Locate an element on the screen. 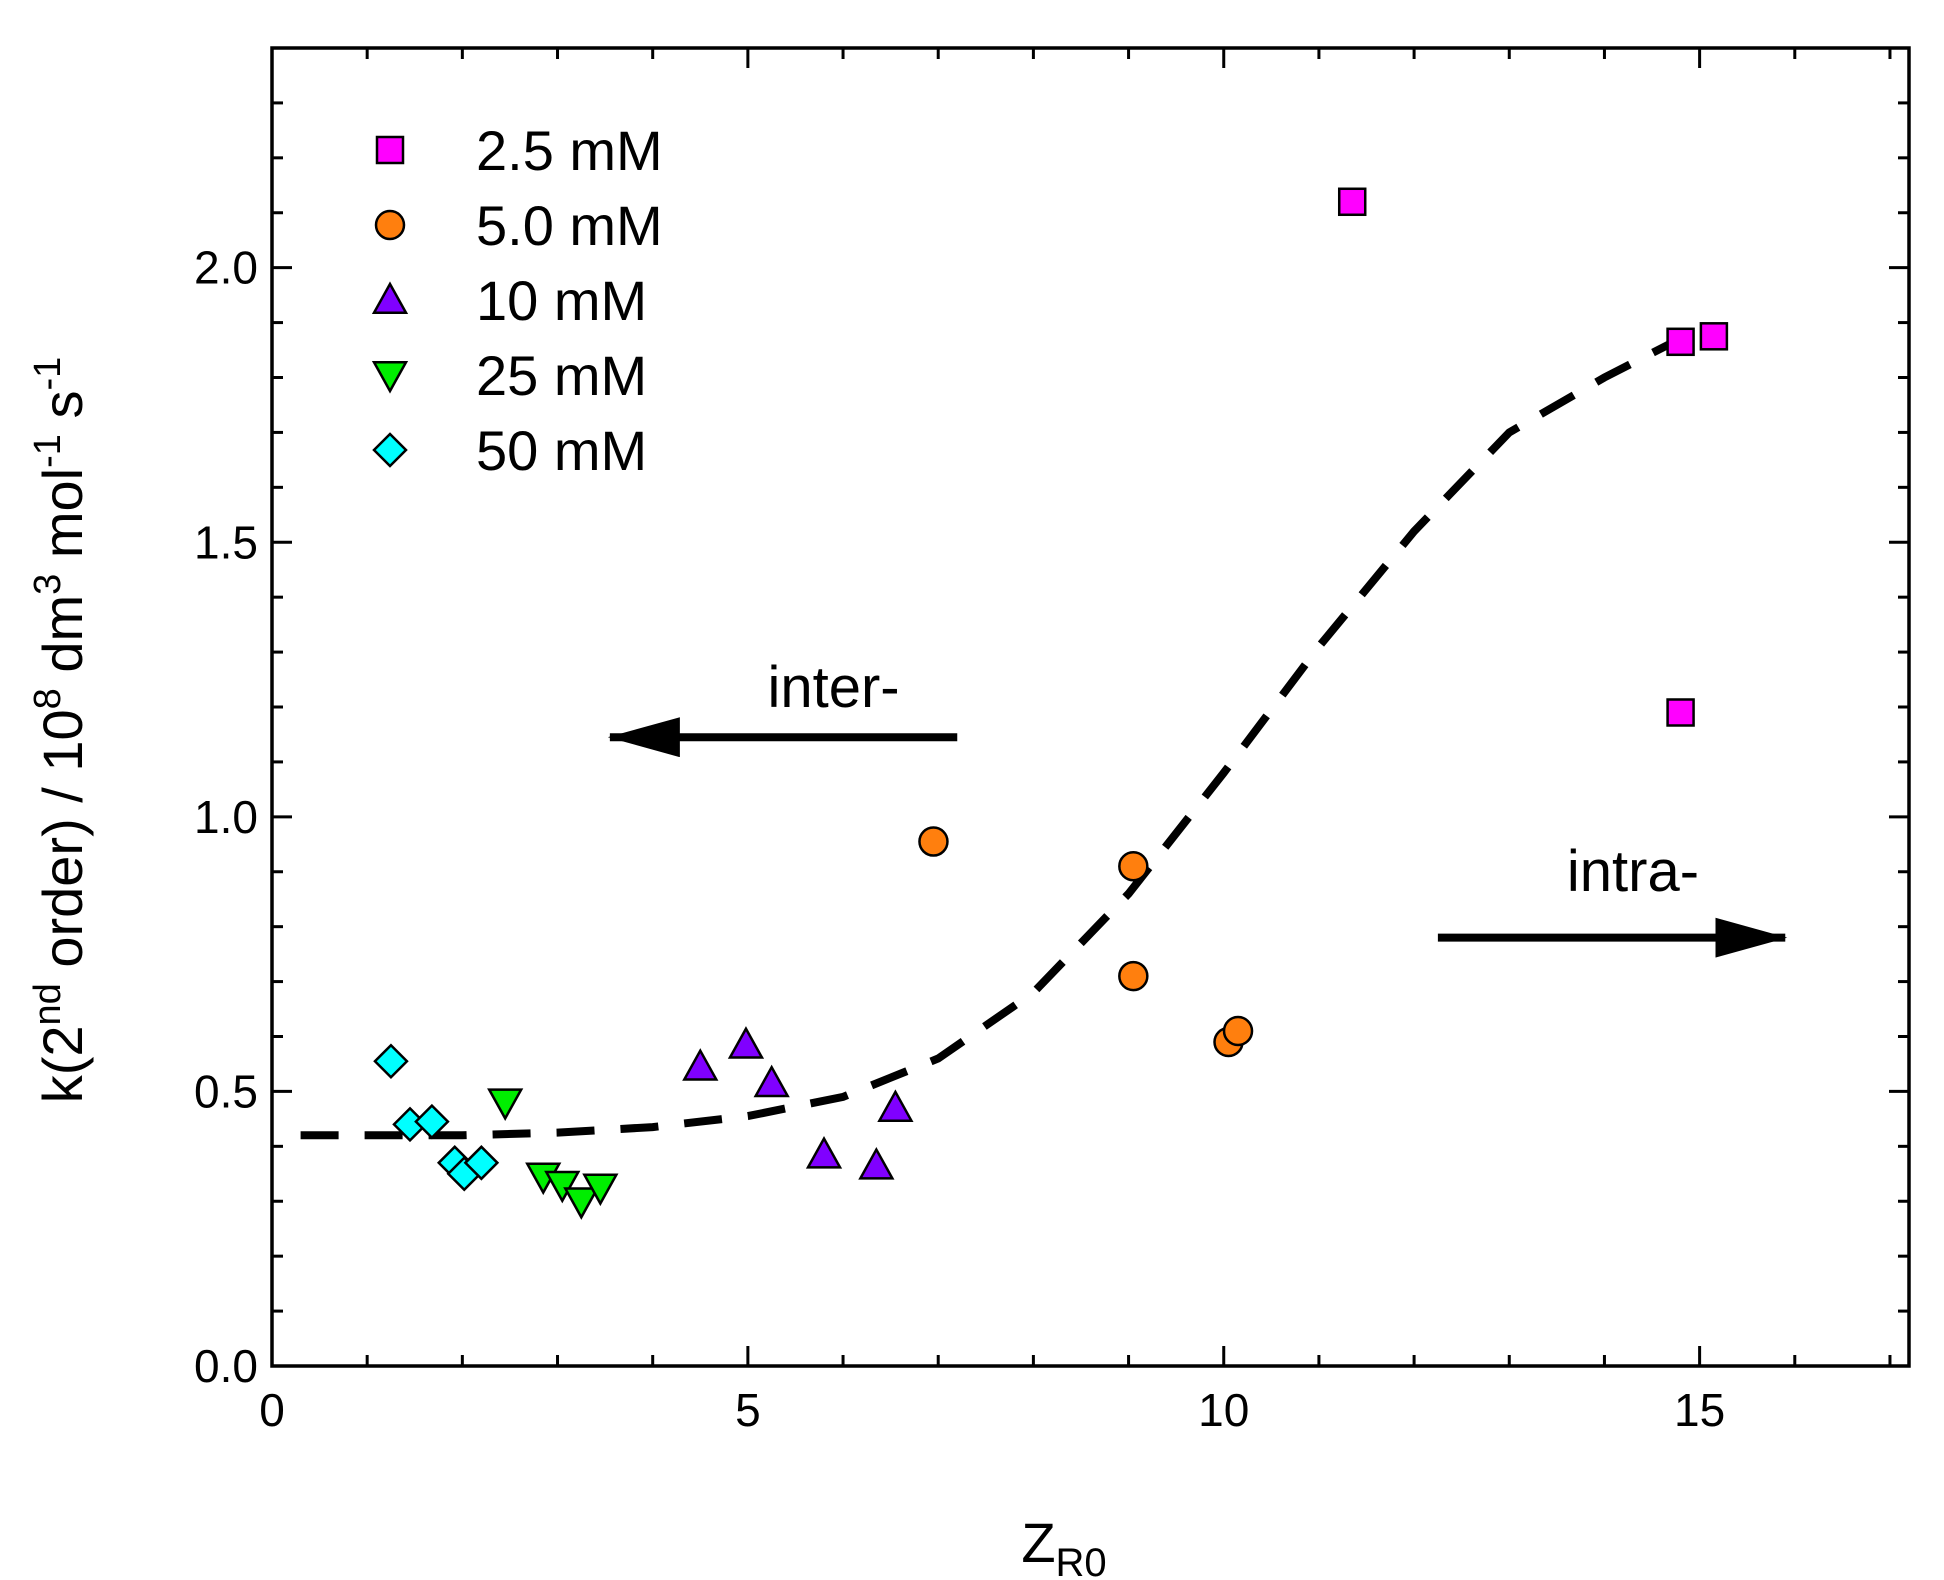 The image size is (1944, 1580). y-tick-label: 1.0 is located at coordinates (226, 817).